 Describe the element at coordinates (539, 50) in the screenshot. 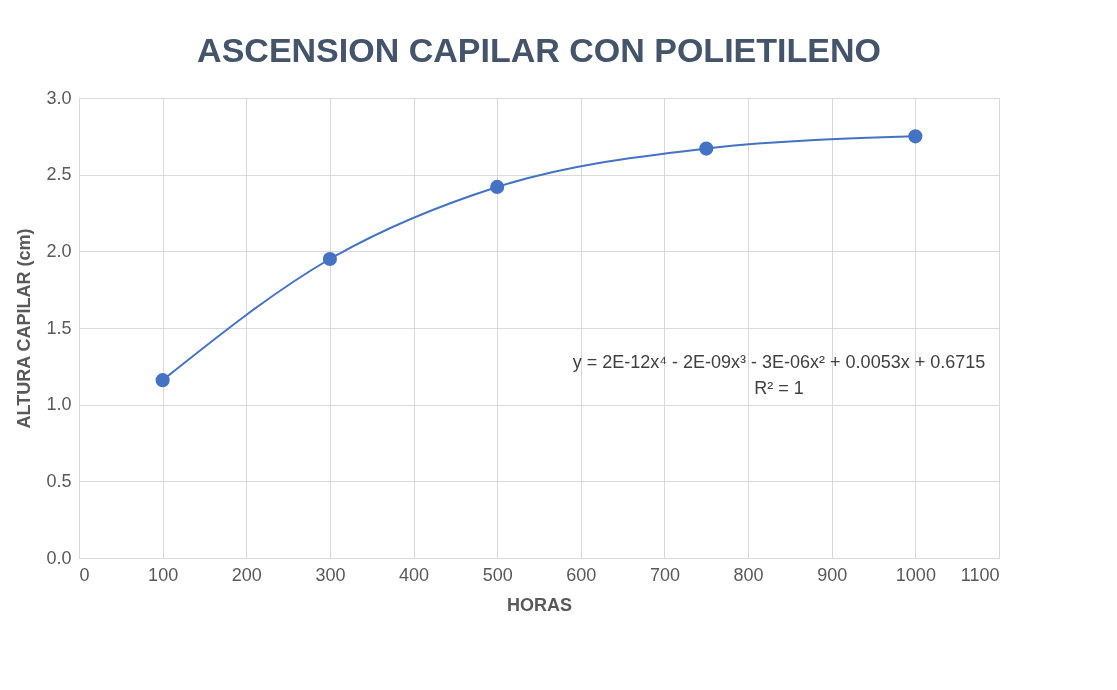

I see `chart-title: ASCENSION CAPILAR CON POLIETILENO` at that location.